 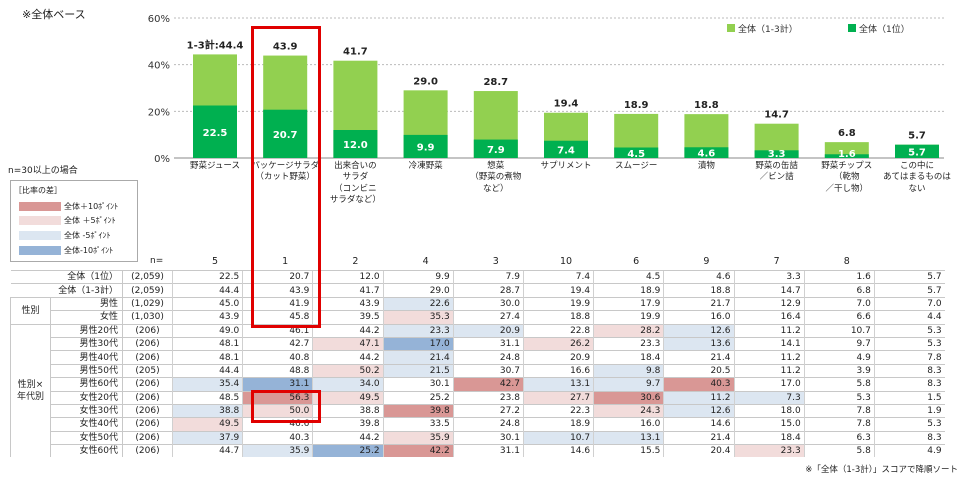 I want to click on value-cell: 16.0, so click(x=628, y=424).